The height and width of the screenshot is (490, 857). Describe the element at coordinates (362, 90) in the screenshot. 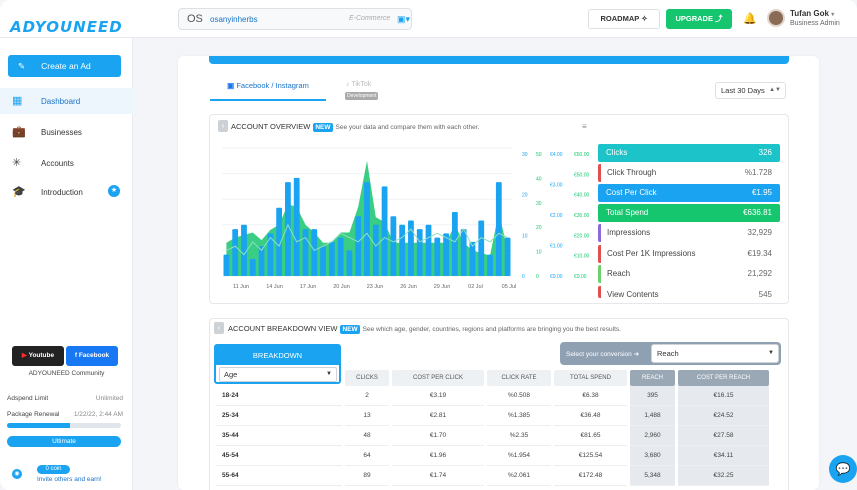

I see `tab-tiktok: ♪ TikTok Development` at that location.